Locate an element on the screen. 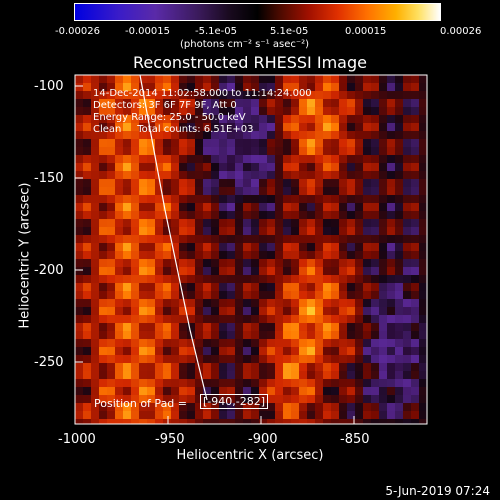 The height and width of the screenshot is (500, 500). colorbar-tick: -5.1e-05 is located at coordinates (216, 31).